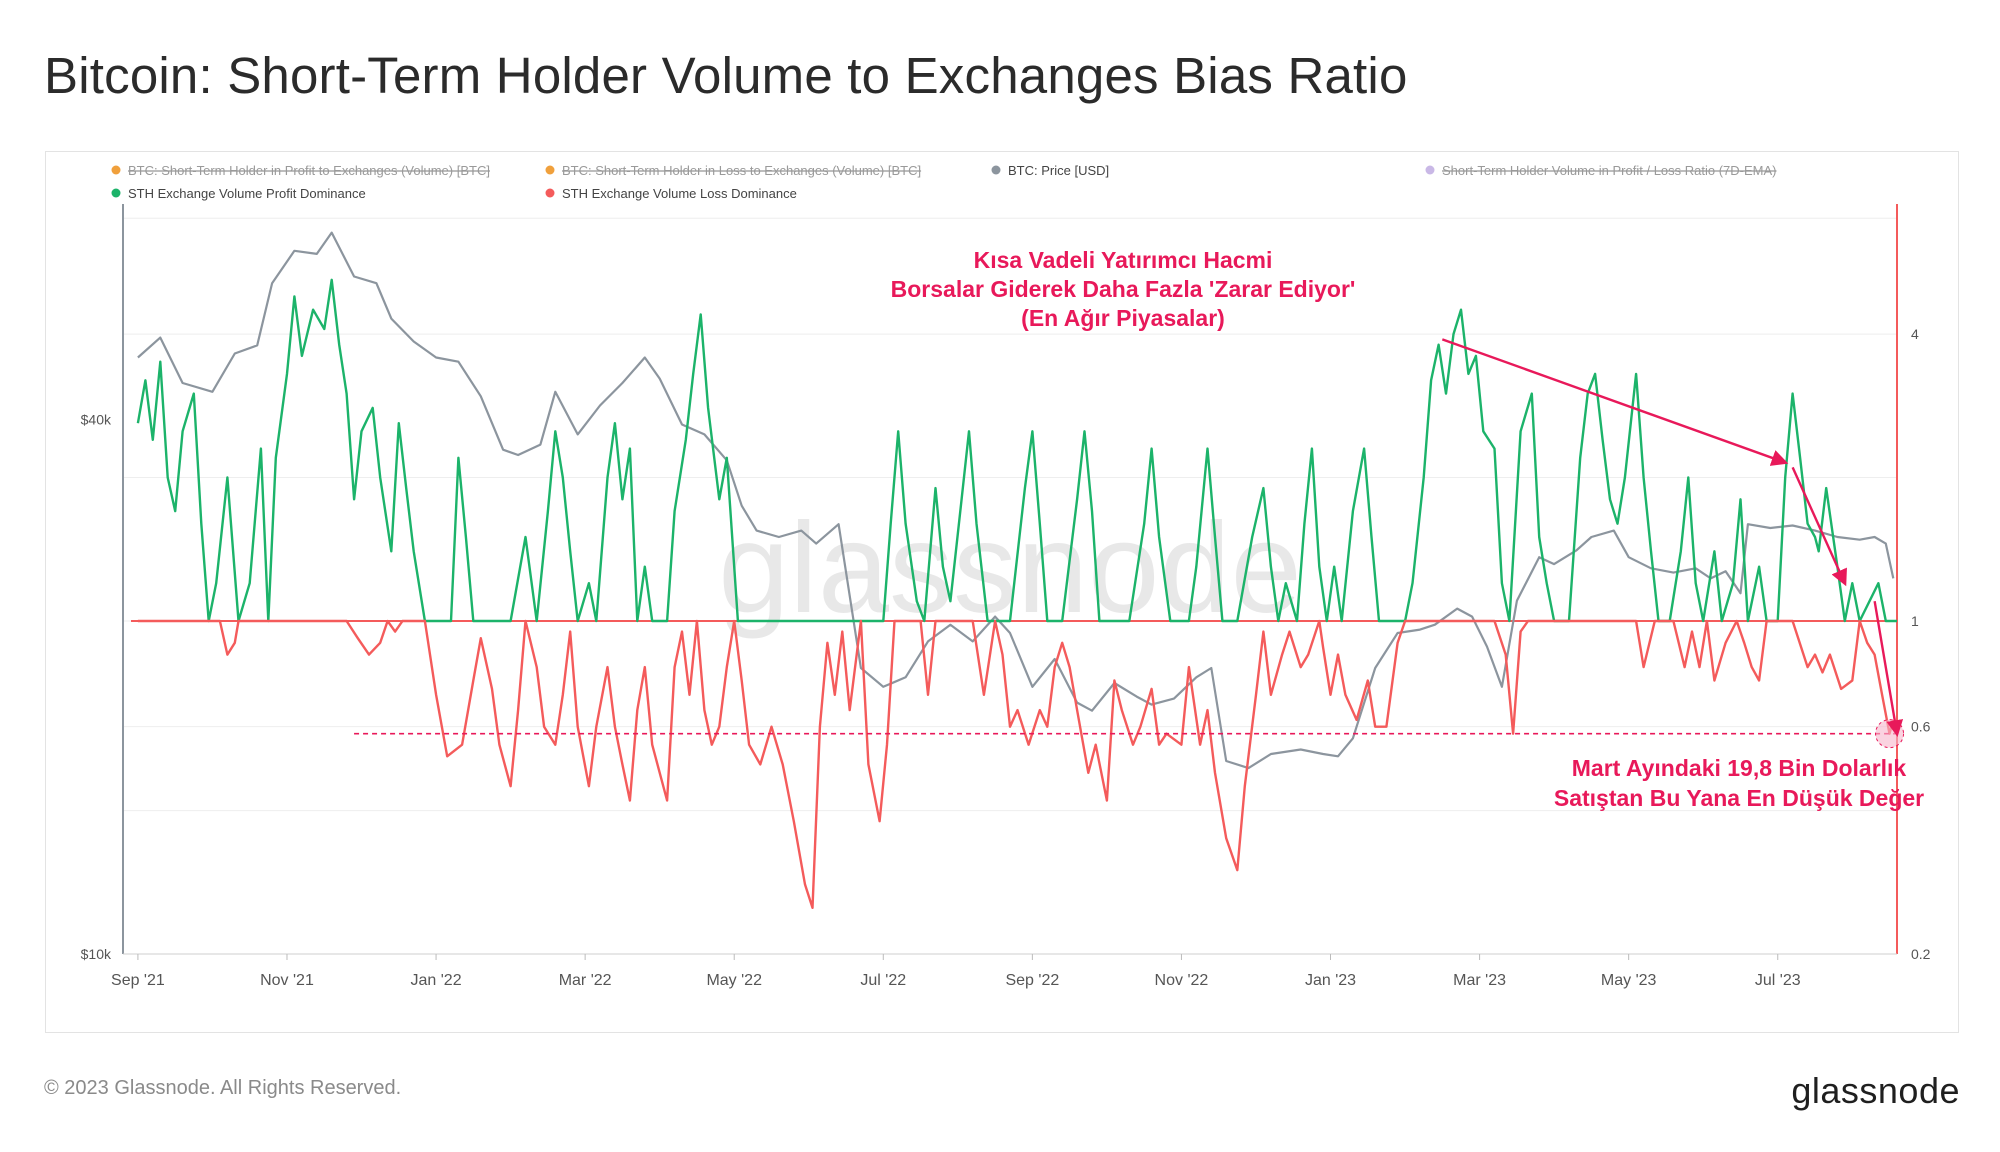 The width and height of the screenshot is (2000, 1152). Describe the element at coordinates (1182, 980) in the screenshot. I see `x-tick-label: Nov '22` at that location.